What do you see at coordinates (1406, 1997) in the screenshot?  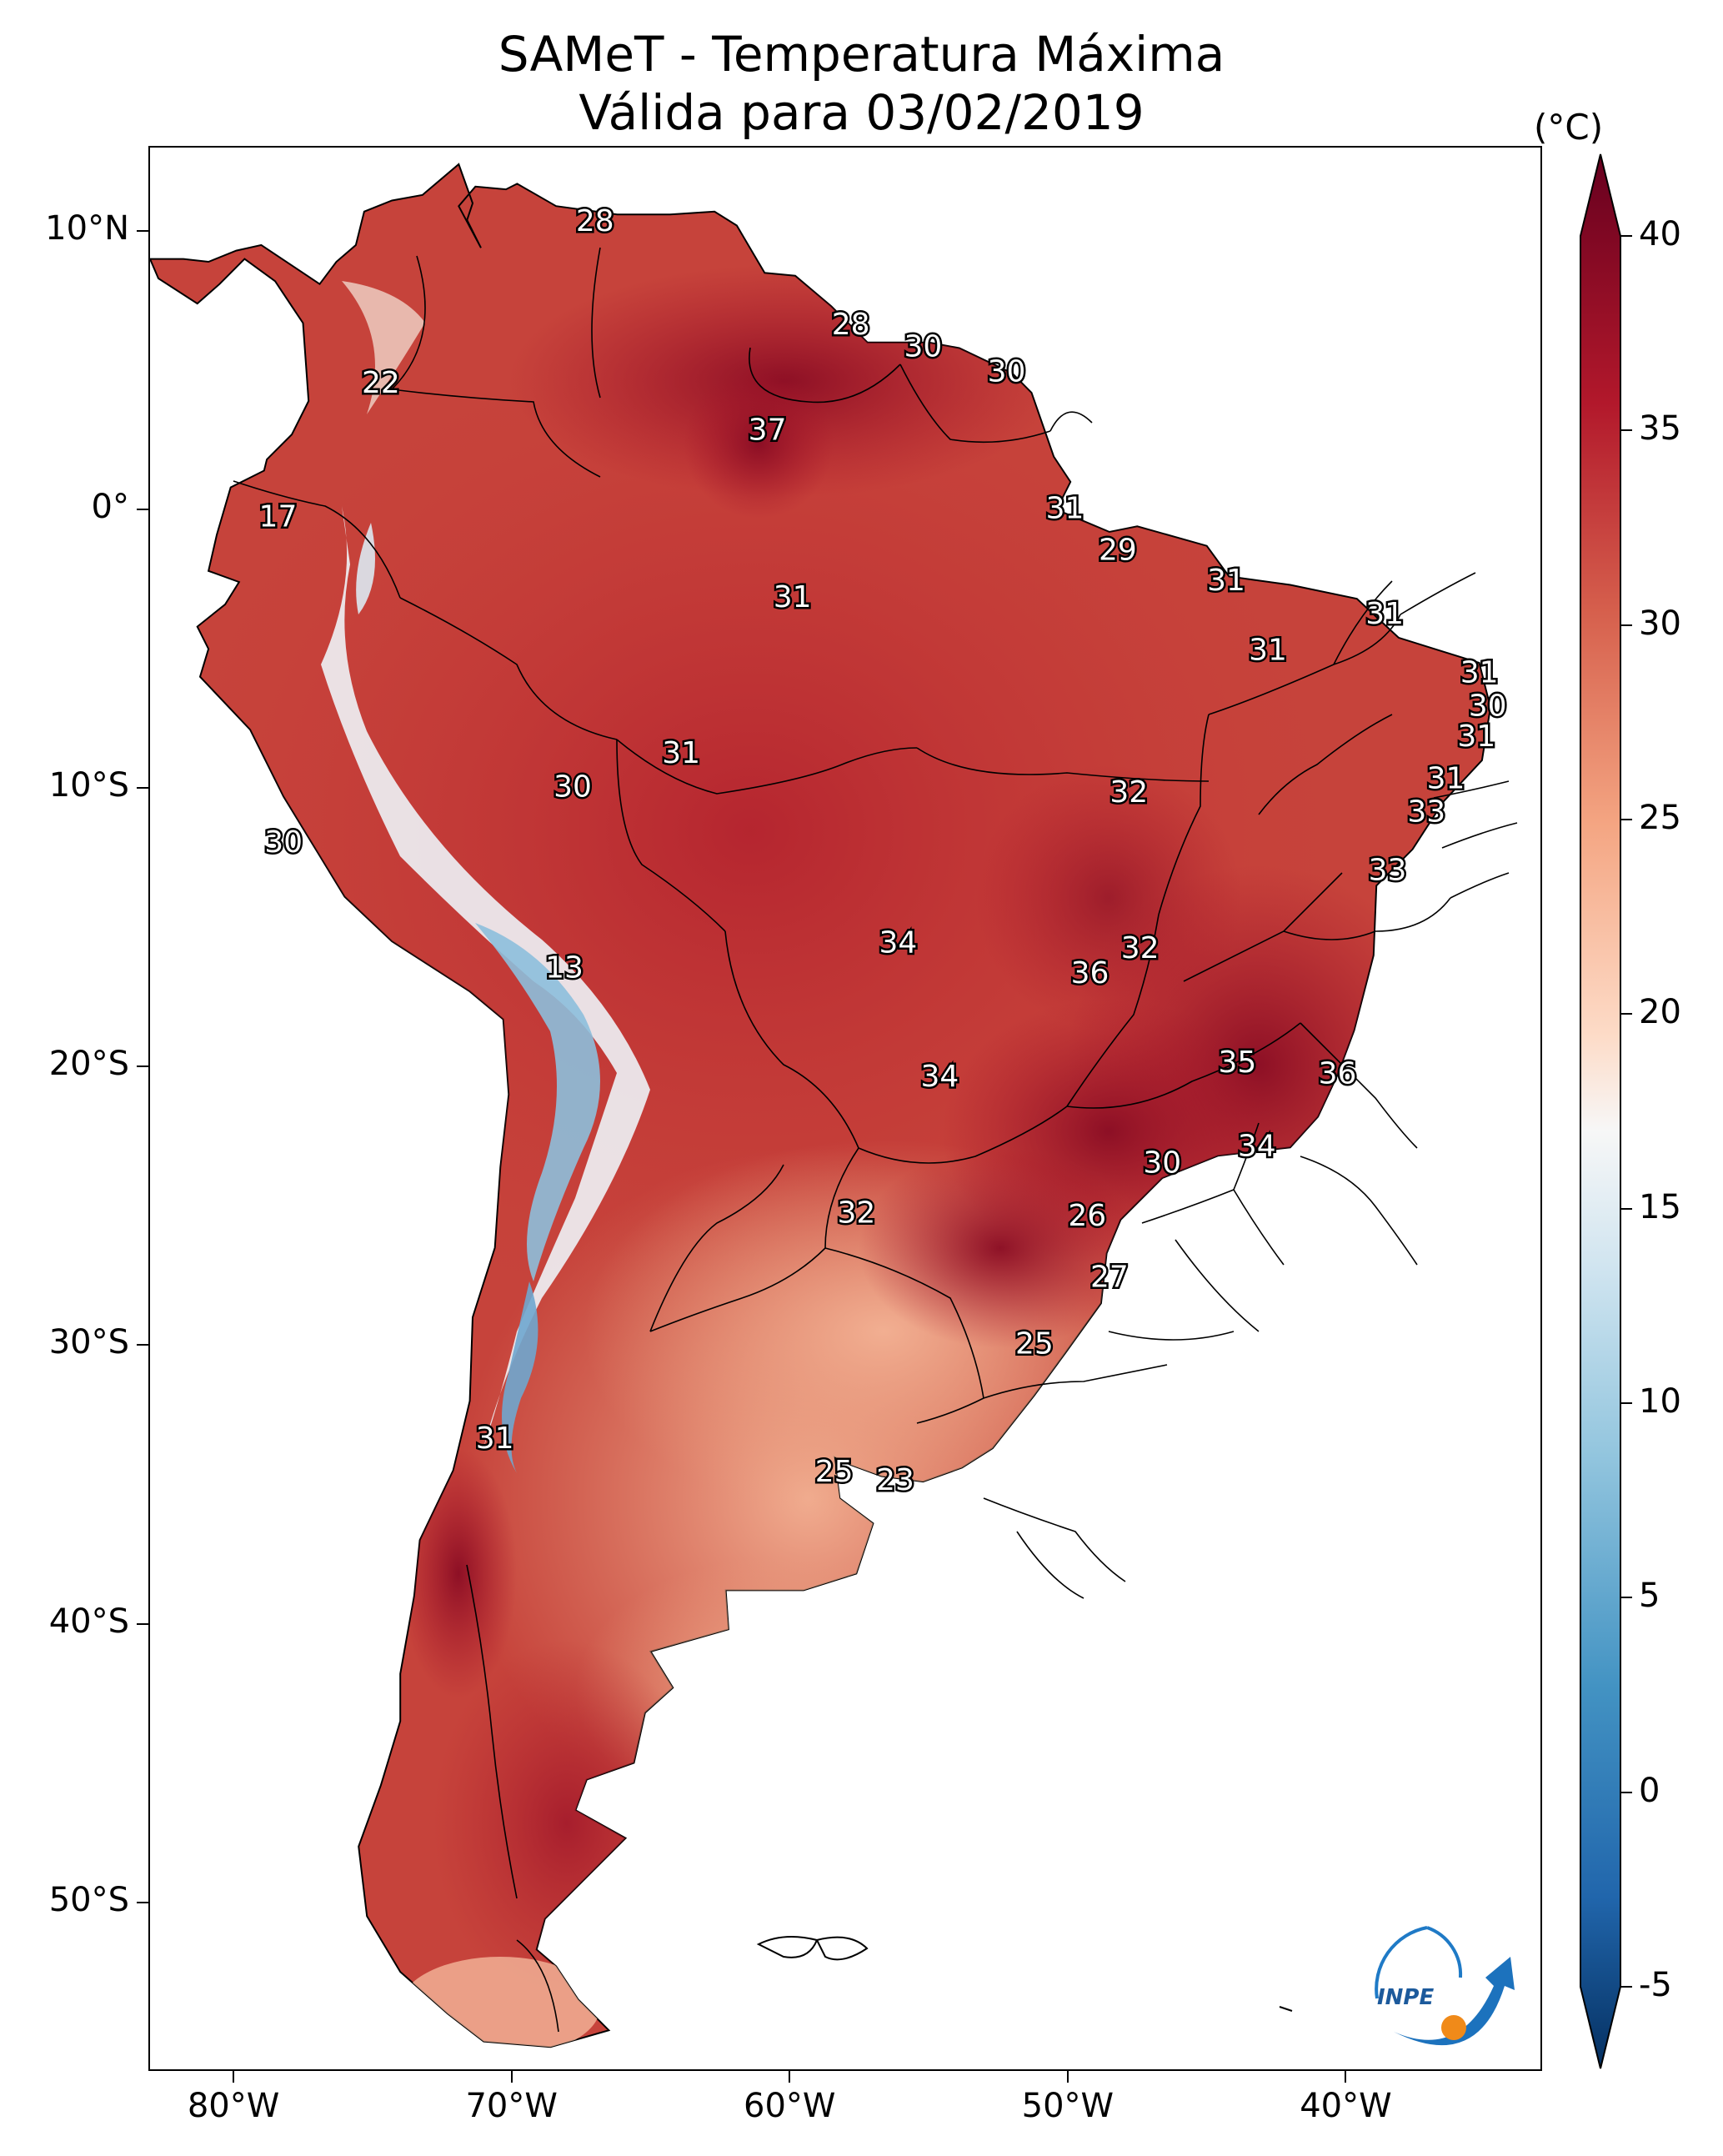 I see `inpe-logo-text: INPE` at bounding box center [1406, 1997].